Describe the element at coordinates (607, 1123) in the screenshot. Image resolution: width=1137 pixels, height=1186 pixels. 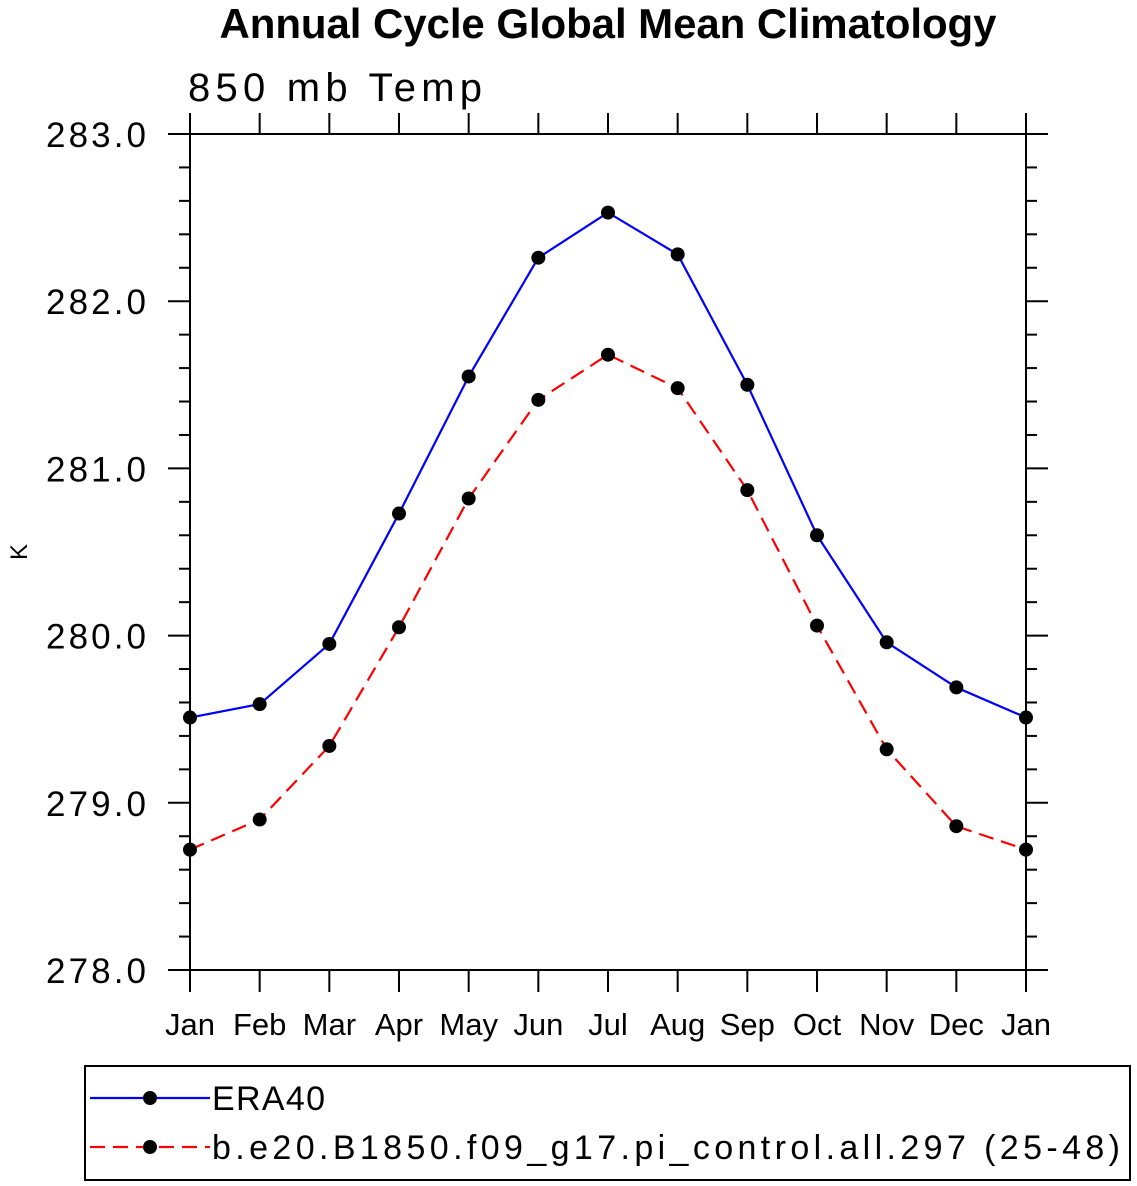
I see `legend-box` at that location.